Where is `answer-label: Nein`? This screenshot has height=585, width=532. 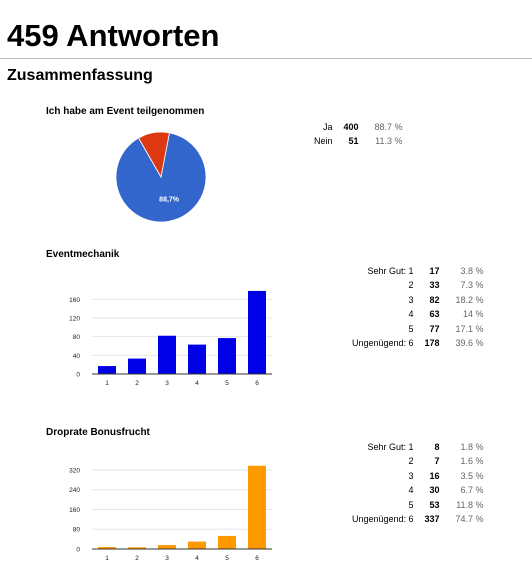 answer-label: Nein is located at coordinates (323, 141).